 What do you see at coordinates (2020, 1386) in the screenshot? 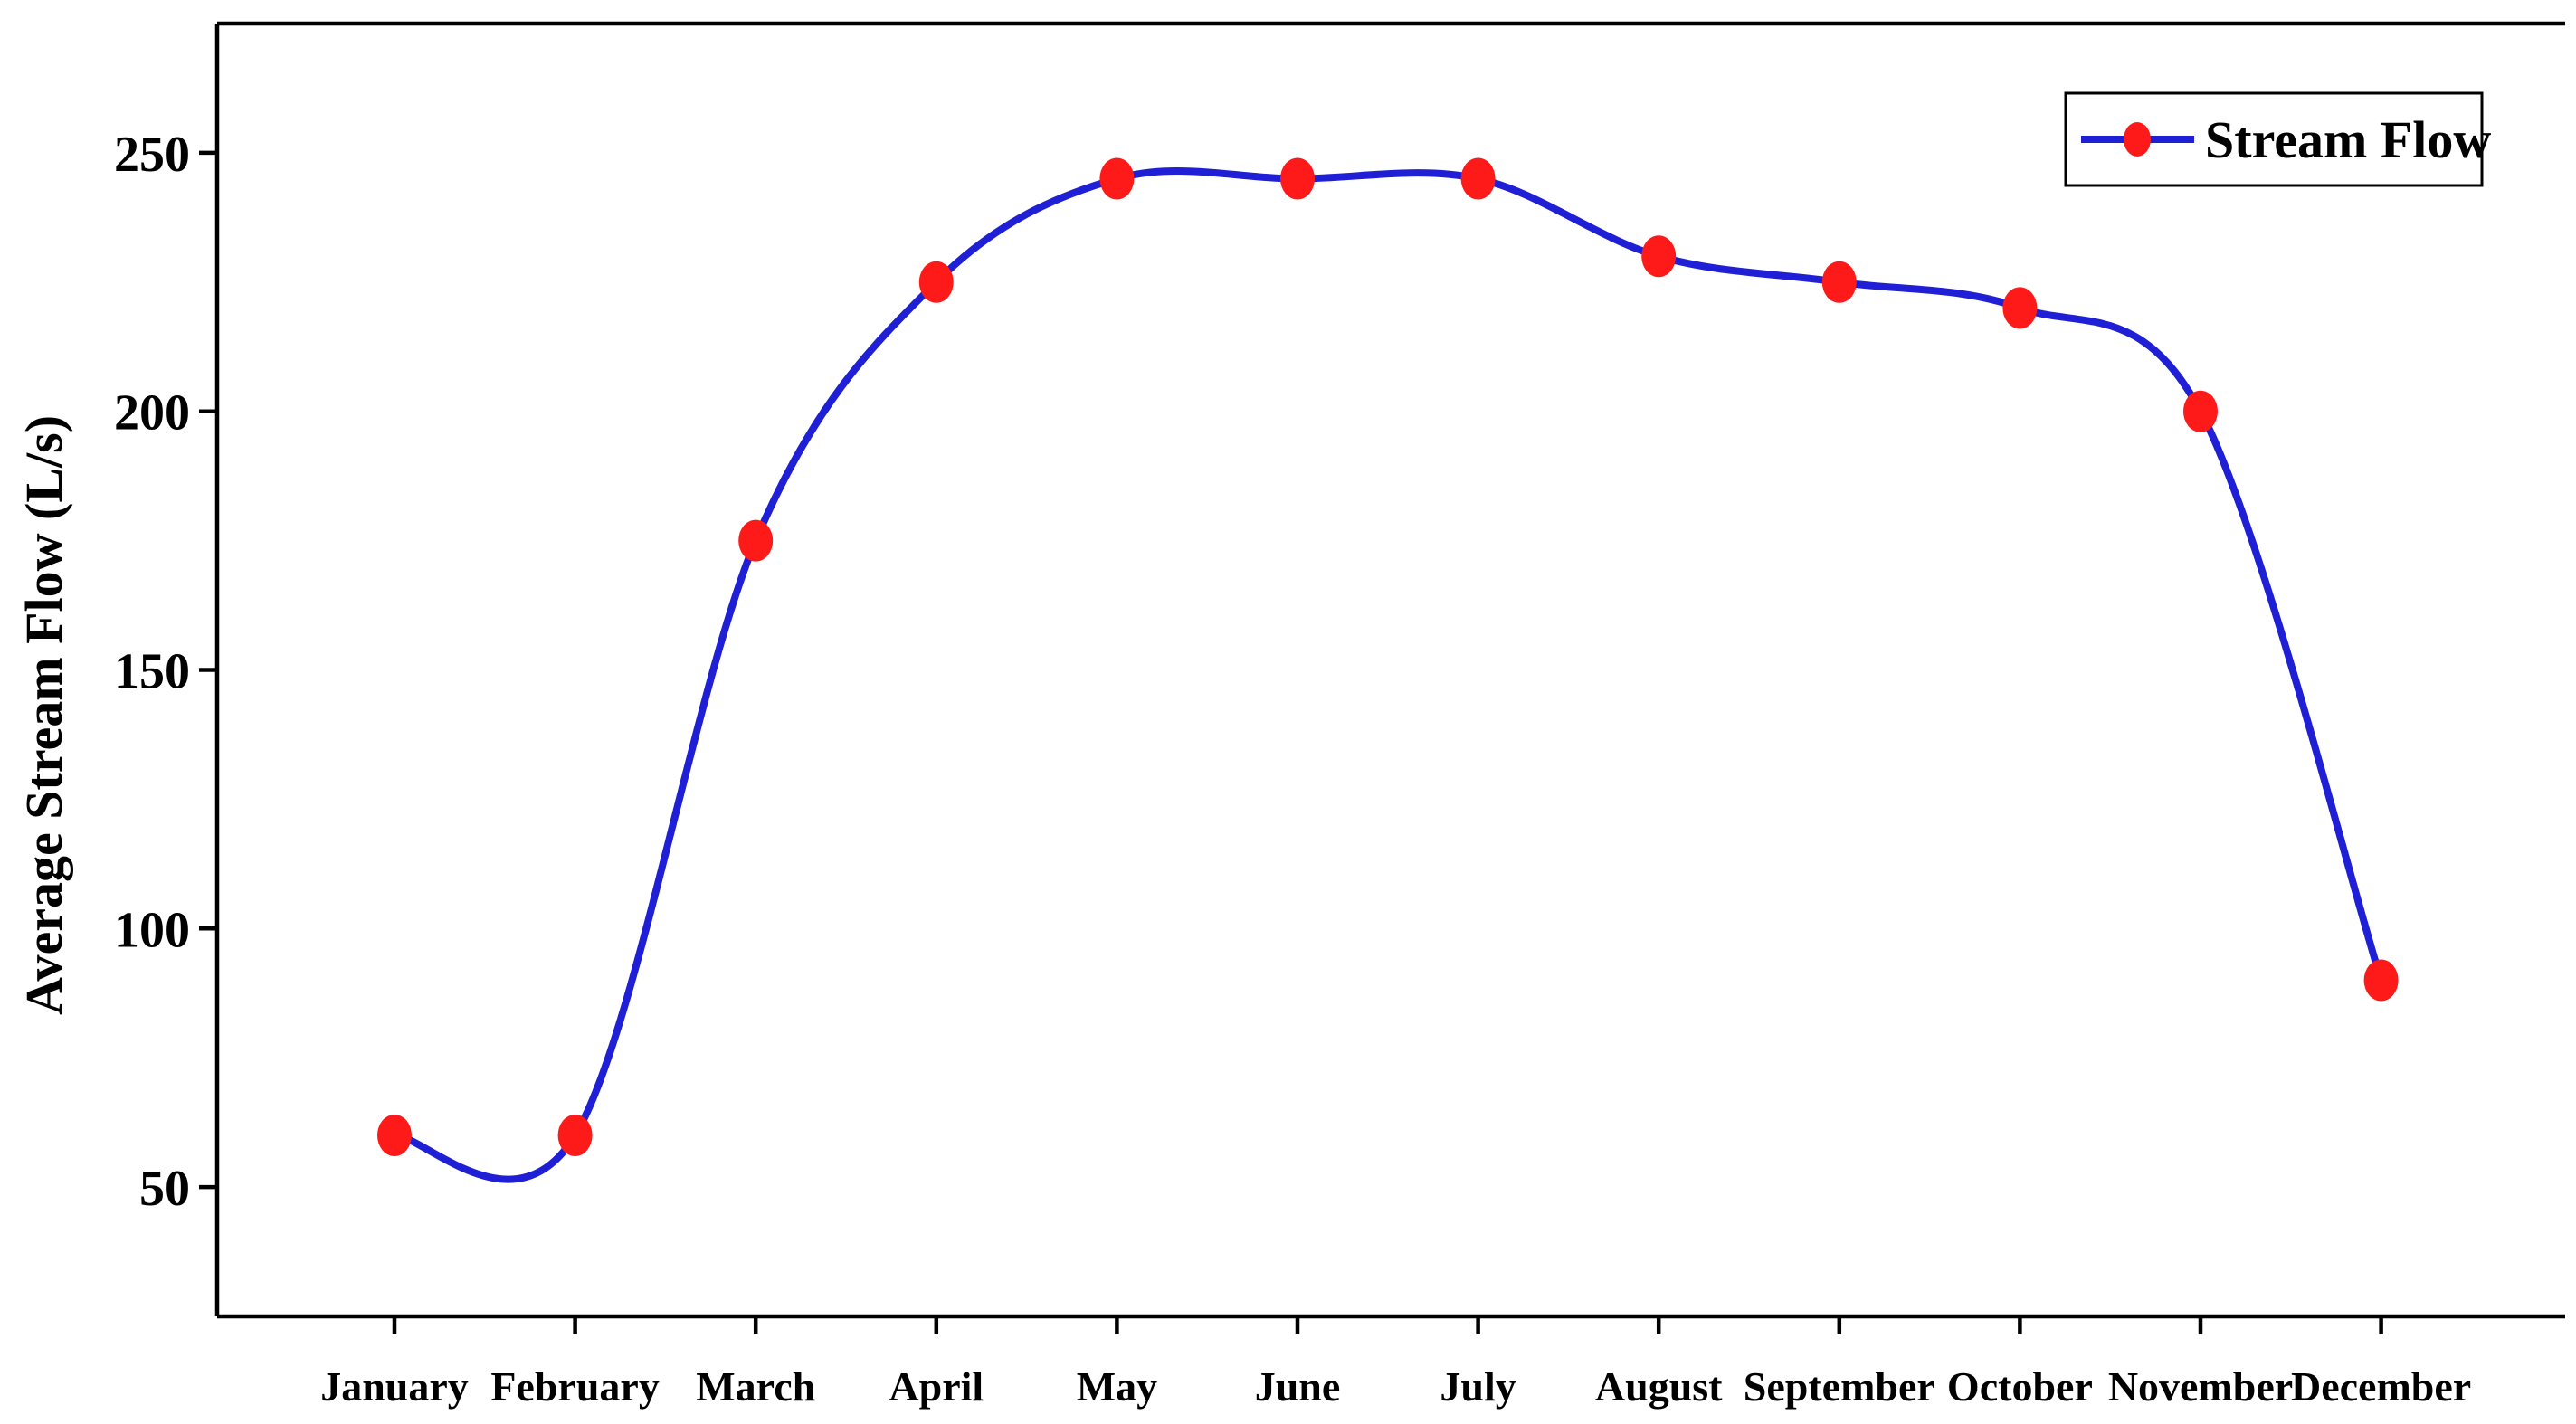
I see `x-tick-label: October` at bounding box center [2020, 1386].